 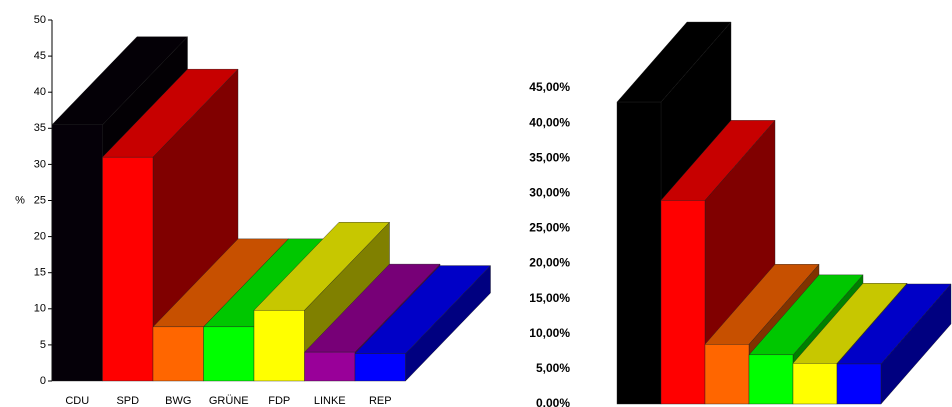 What do you see at coordinates (380, 401) in the screenshot?
I see `x-tick-label: REP` at bounding box center [380, 401].